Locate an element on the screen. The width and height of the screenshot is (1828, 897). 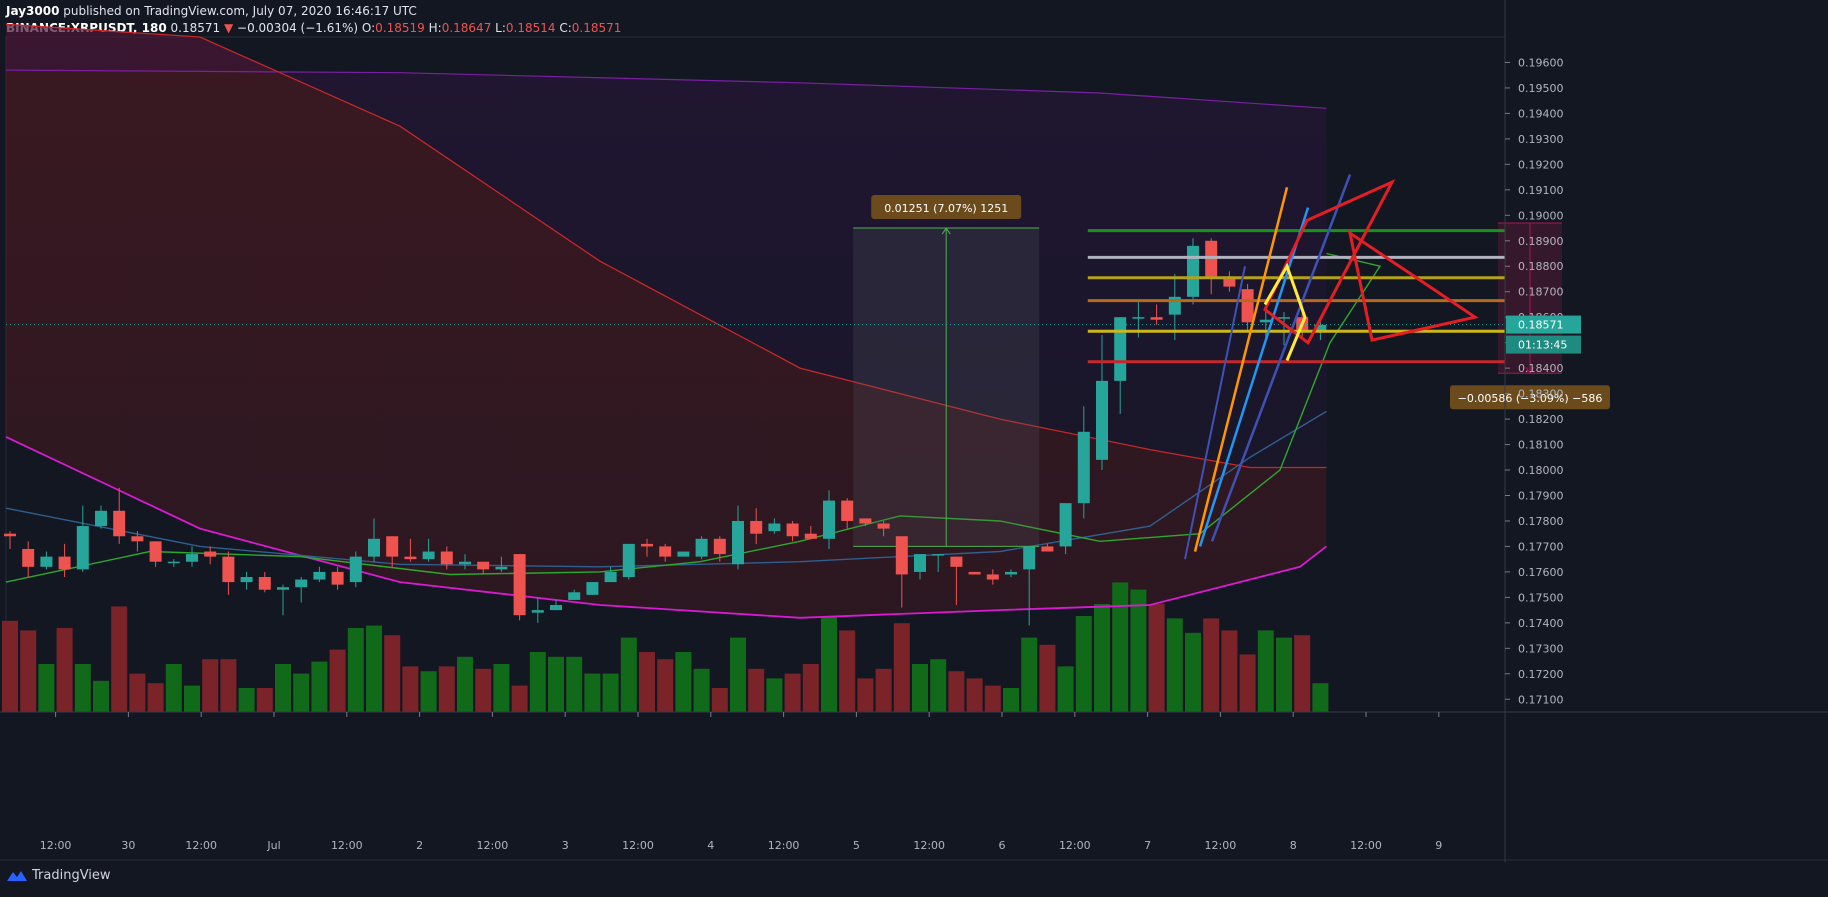
price-tick-label: 0.17900 is located at coordinates (1541, 495).